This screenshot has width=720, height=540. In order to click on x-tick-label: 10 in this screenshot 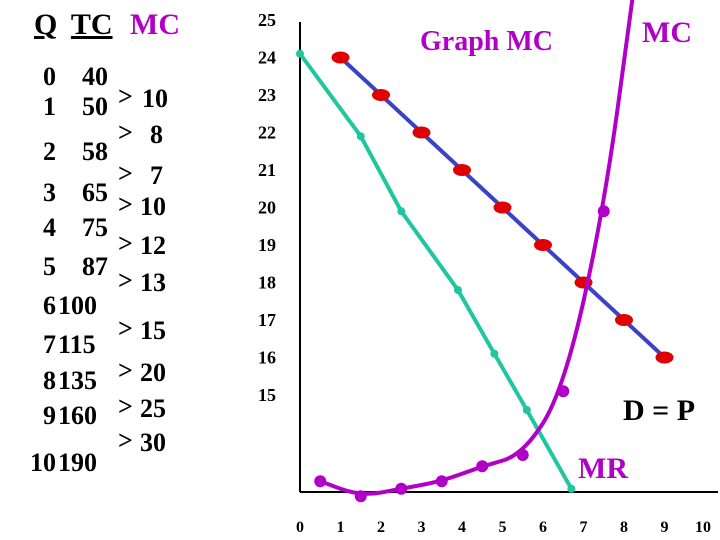, I will do `click(703, 527)`.